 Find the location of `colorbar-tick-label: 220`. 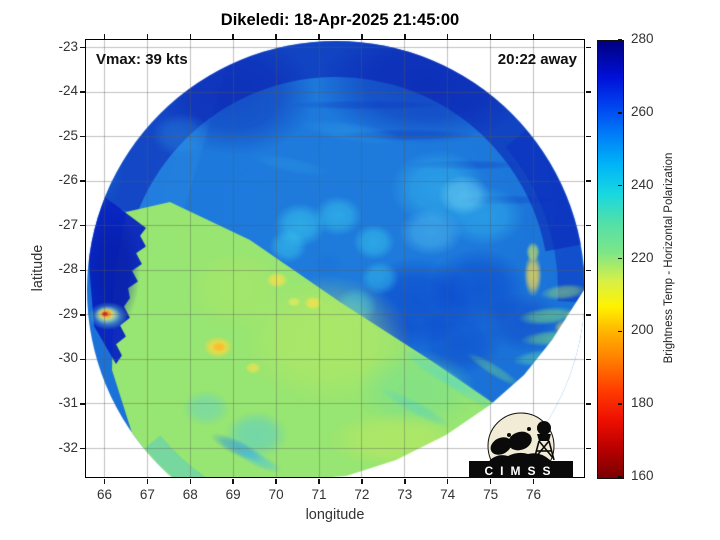

colorbar-tick-label: 220 is located at coordinates (642, 257).